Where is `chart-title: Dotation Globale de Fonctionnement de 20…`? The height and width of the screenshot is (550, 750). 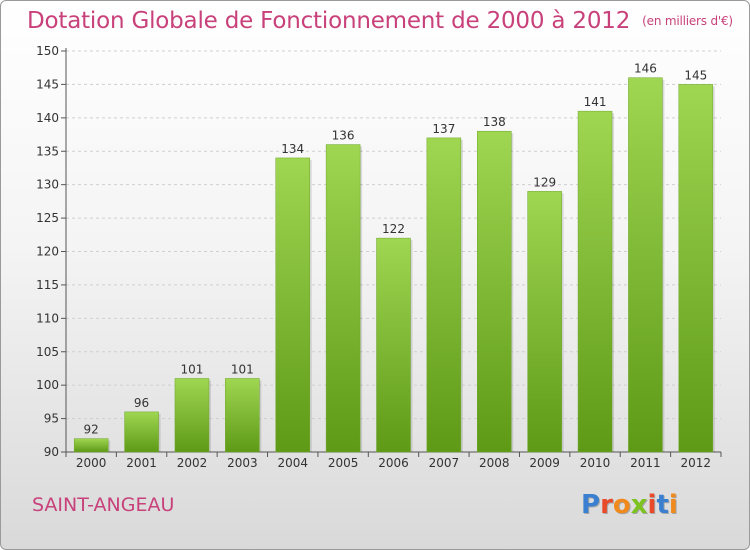
chart-title: Dotation Globale de Fonctionnement de 20… is located at coordinates (380, 21).